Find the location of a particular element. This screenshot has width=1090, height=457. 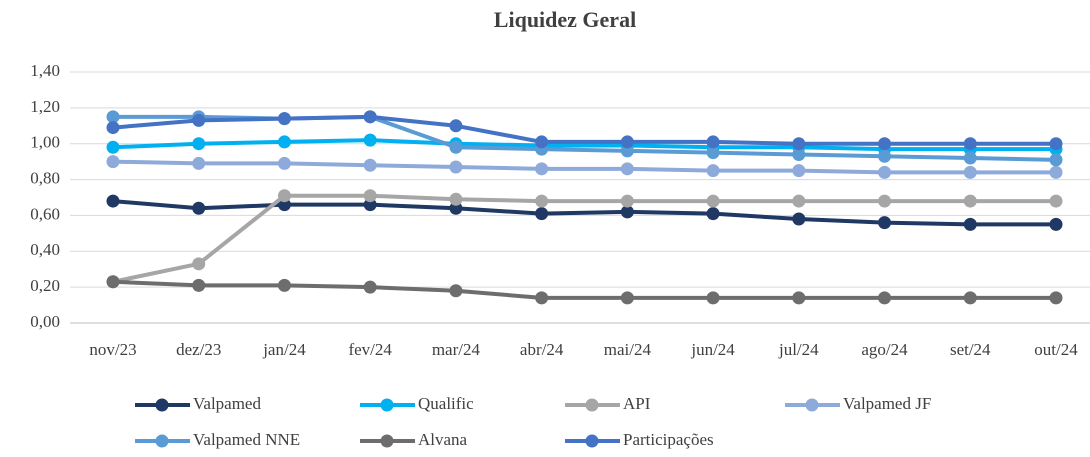

x-tick-label: mai/24 is located at coordinates (628, 349).